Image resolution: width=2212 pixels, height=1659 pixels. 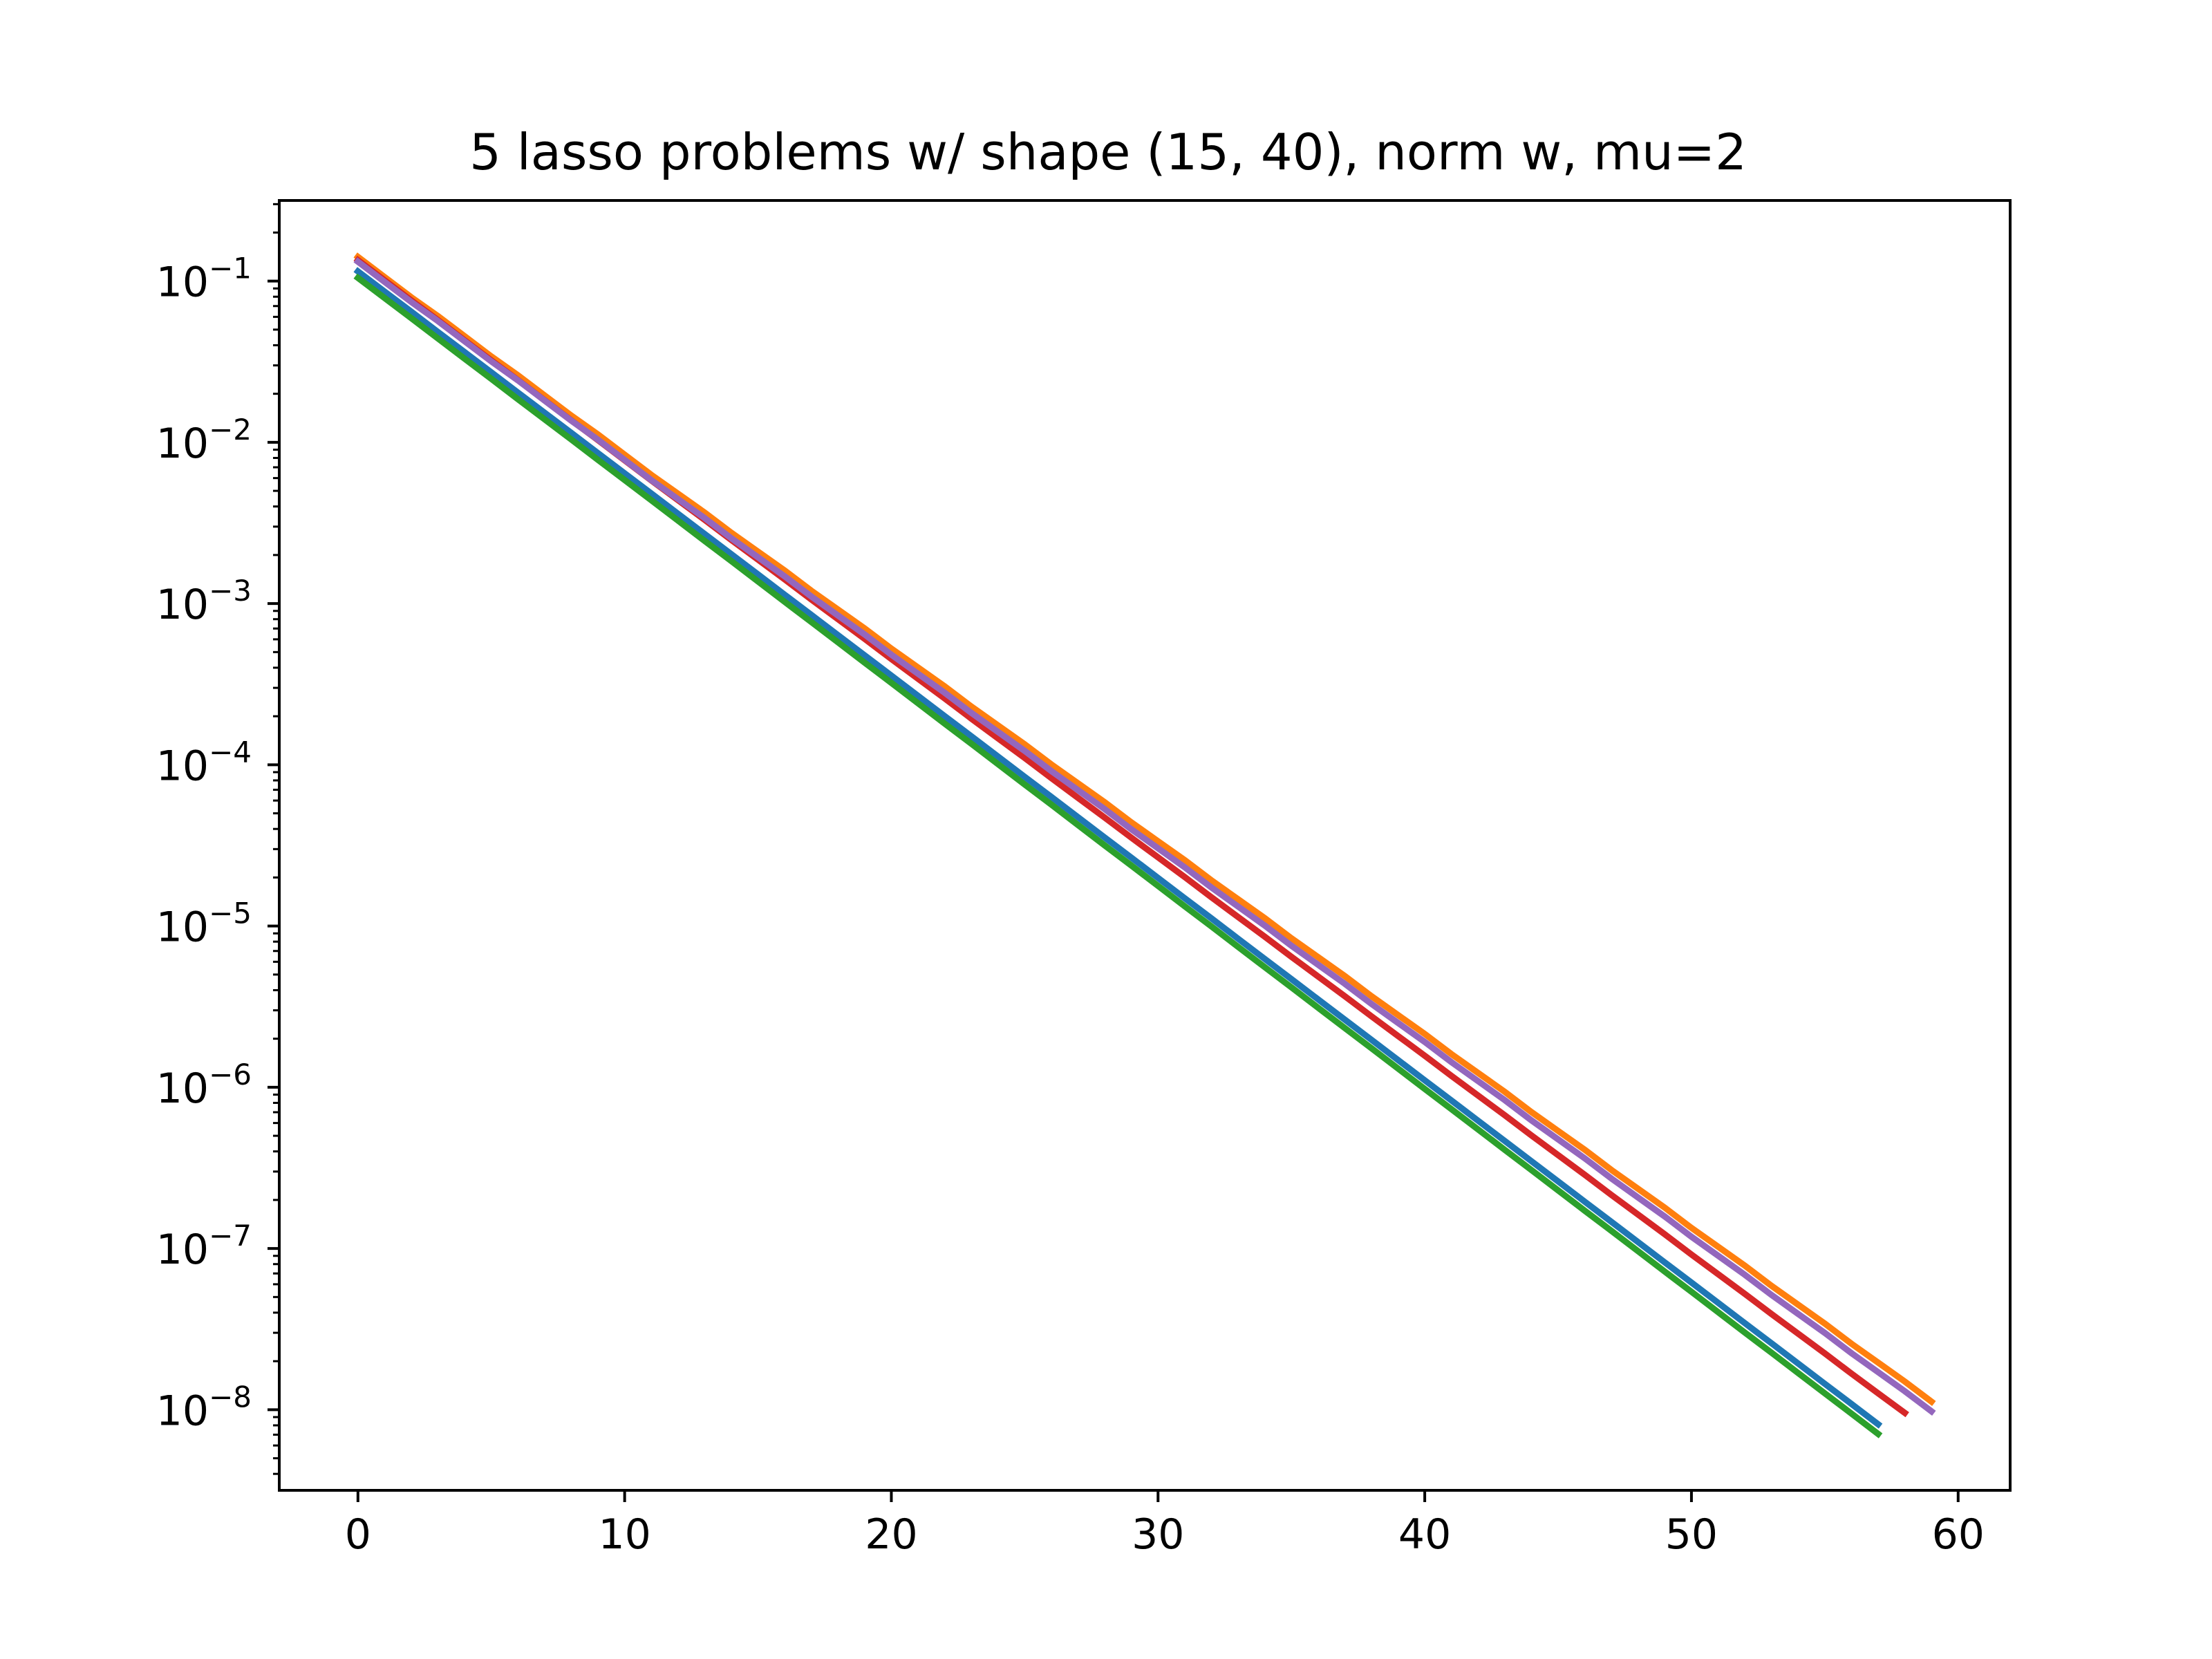 What do you see at coordinates (891, 1535) in the screenshot?
I see `x-tick-label: 20` at bounding box center [891, 1535].